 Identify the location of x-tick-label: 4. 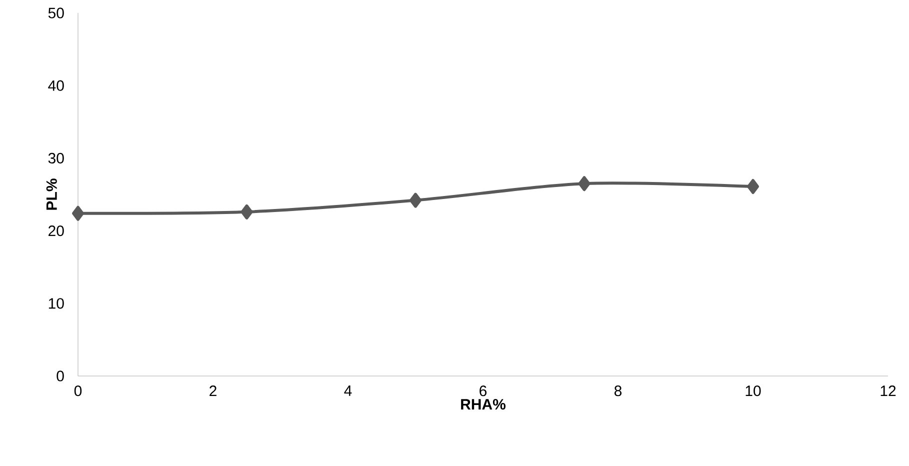
(348, 391).